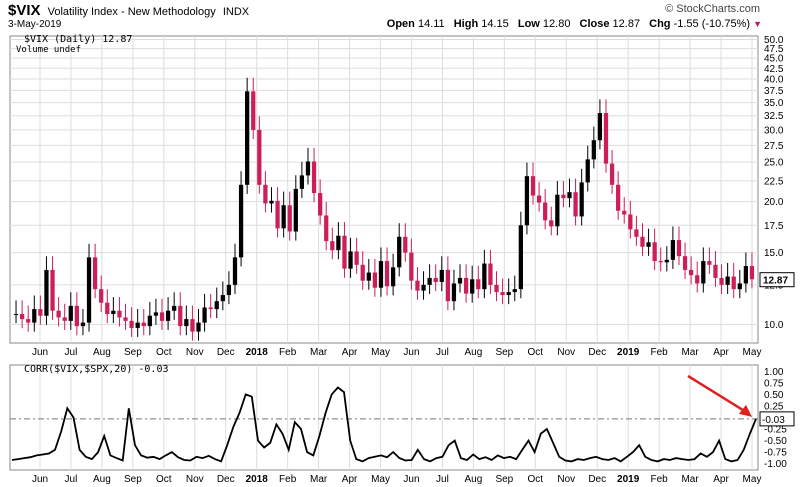  I want to click on close-label: Close, so click(594, 24).